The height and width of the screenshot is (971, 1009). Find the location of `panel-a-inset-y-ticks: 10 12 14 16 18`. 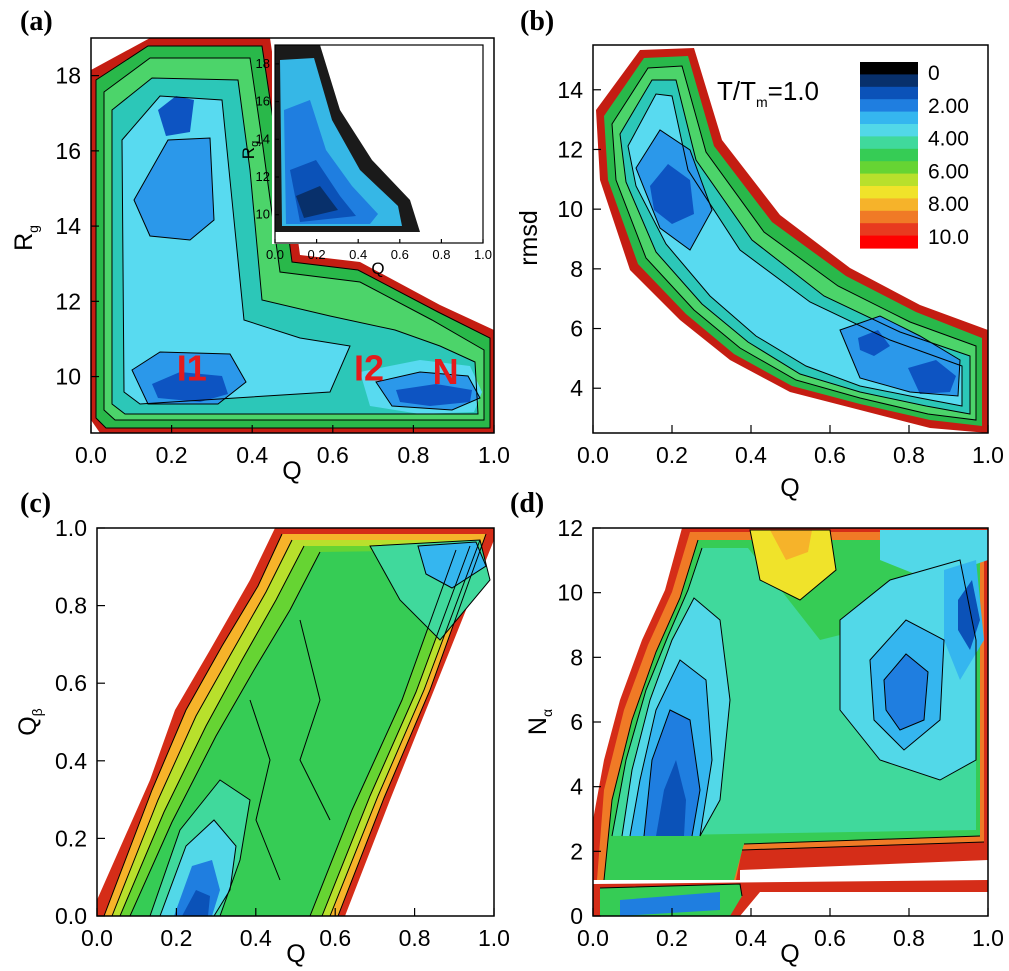

panel-a-inset-y-ticks: 10 12 14 16 18 is located at coordinates (267, 139).